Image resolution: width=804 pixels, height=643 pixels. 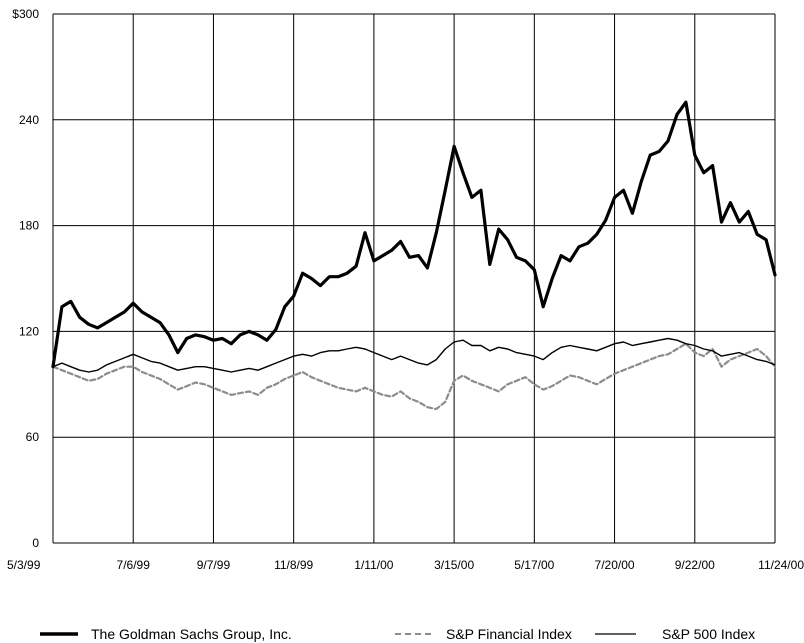 What do you see at coordinates (24, 565) in the screenshot?
I see `x-tick-label: 5/3/99` at bounding box center [24, 565].